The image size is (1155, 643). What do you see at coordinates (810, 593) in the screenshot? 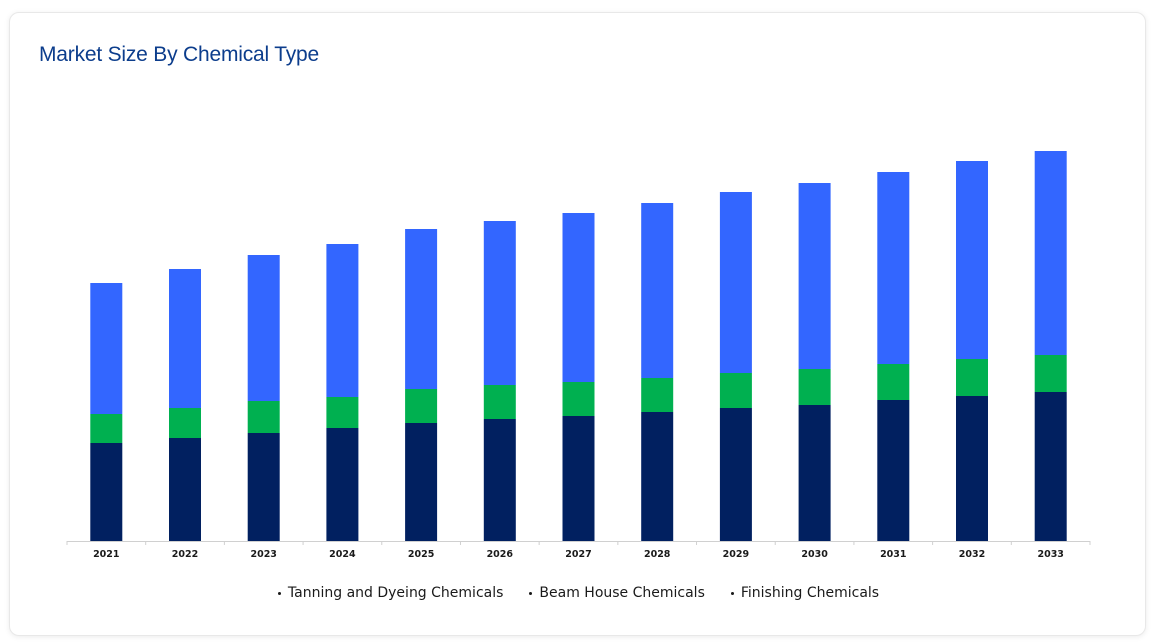
I see `legend-label: Finishing Chemicals` at bounding box center [810, 593].